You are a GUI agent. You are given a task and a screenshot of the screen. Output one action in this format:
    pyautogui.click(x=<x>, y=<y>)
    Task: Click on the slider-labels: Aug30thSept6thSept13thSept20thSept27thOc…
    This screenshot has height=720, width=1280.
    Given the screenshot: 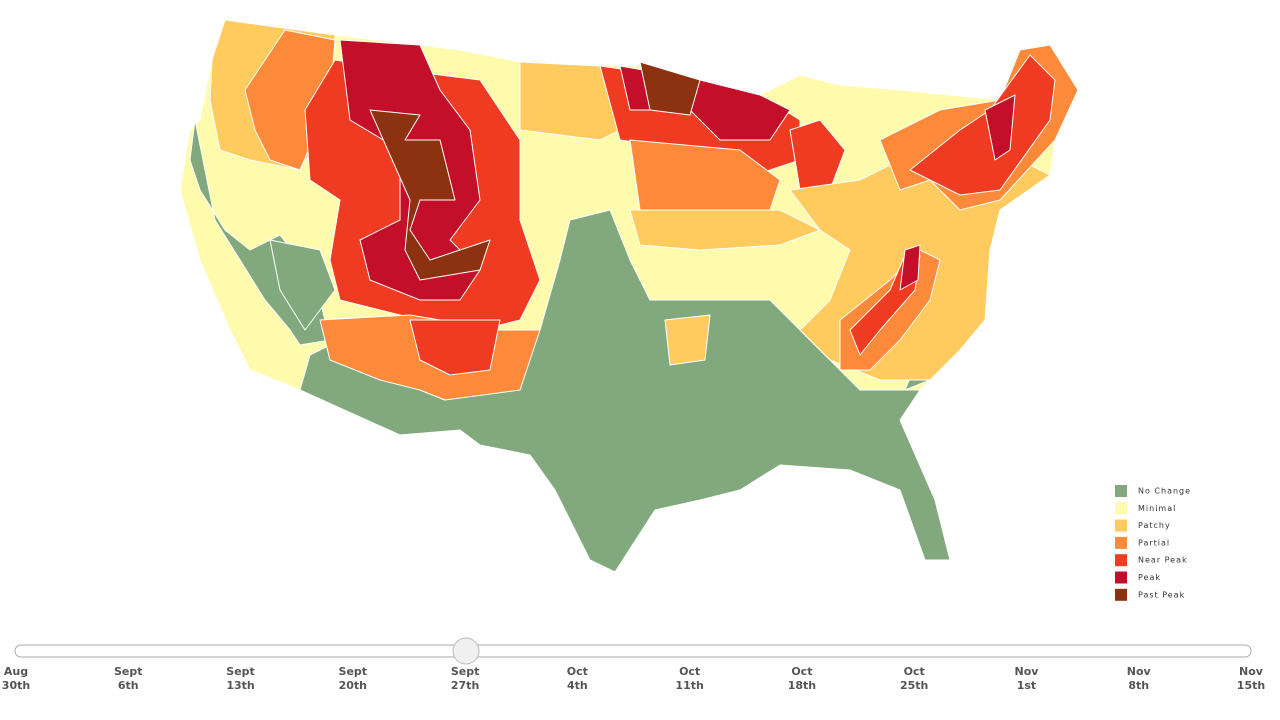 What is the action you would take?
    pyautogui.click(x=633, y=678)
    